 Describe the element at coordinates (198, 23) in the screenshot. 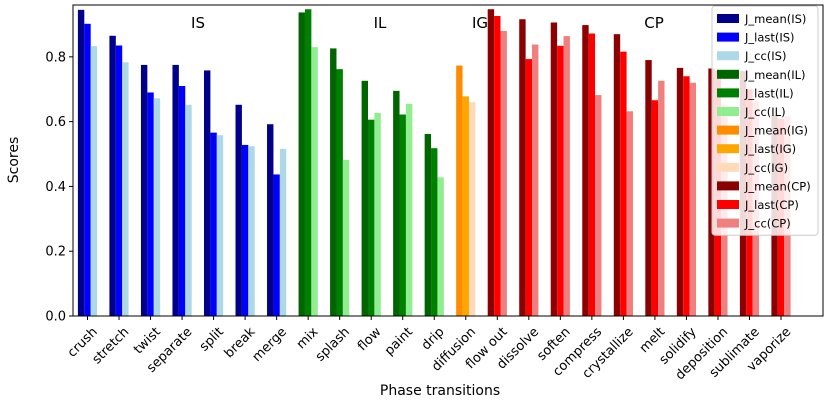

I see `group-label-IS: IS` at that location.